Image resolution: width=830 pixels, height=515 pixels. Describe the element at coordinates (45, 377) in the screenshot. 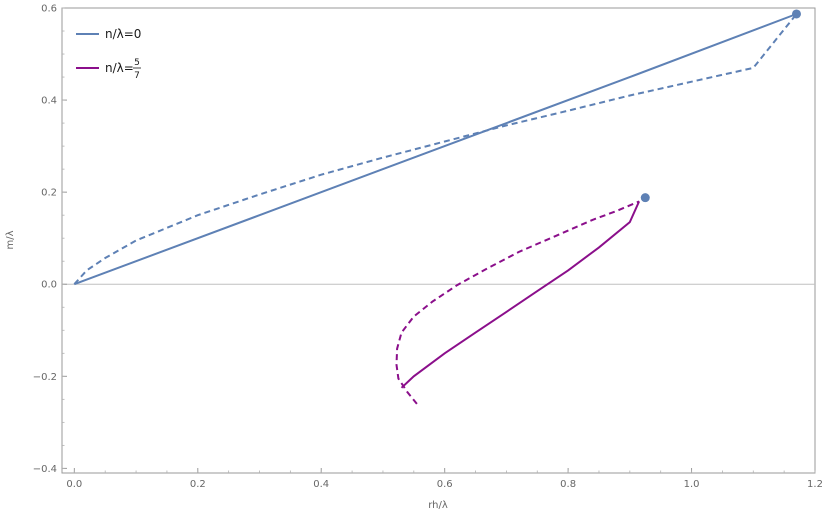

I see `y-tick-label: −0.2` at that location.